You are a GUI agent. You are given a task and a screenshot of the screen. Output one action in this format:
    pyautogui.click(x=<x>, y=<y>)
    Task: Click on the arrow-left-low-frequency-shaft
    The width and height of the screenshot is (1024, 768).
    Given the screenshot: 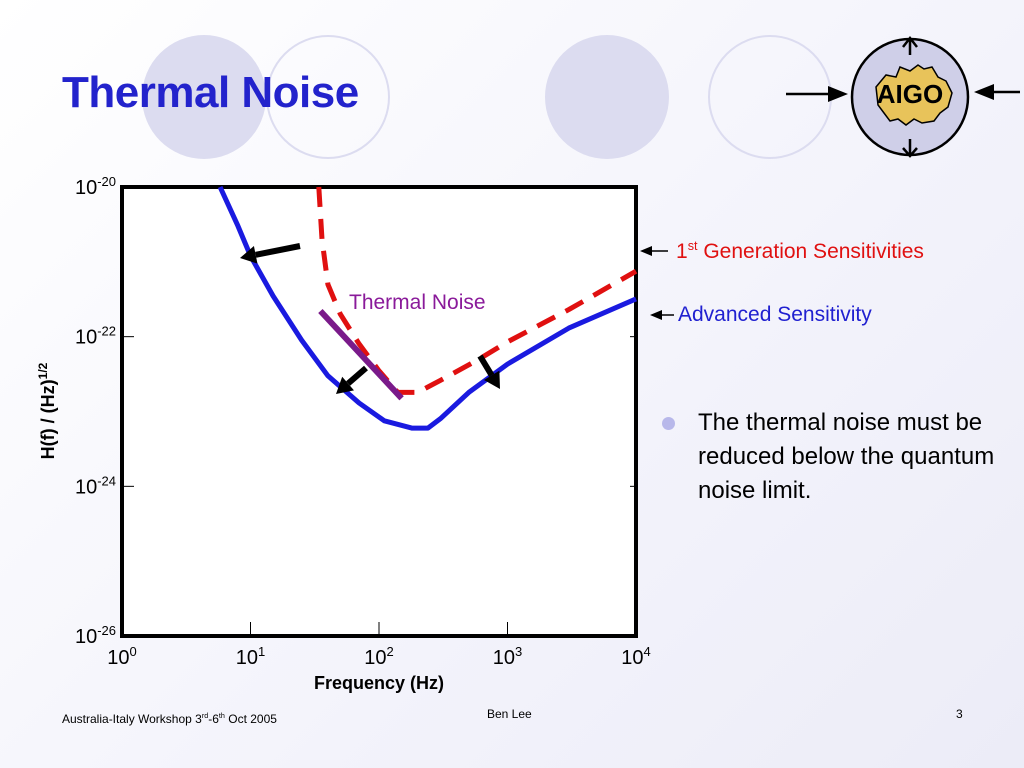 What is the action you would take?
    pyautogui.click(x=278, y=250)
    